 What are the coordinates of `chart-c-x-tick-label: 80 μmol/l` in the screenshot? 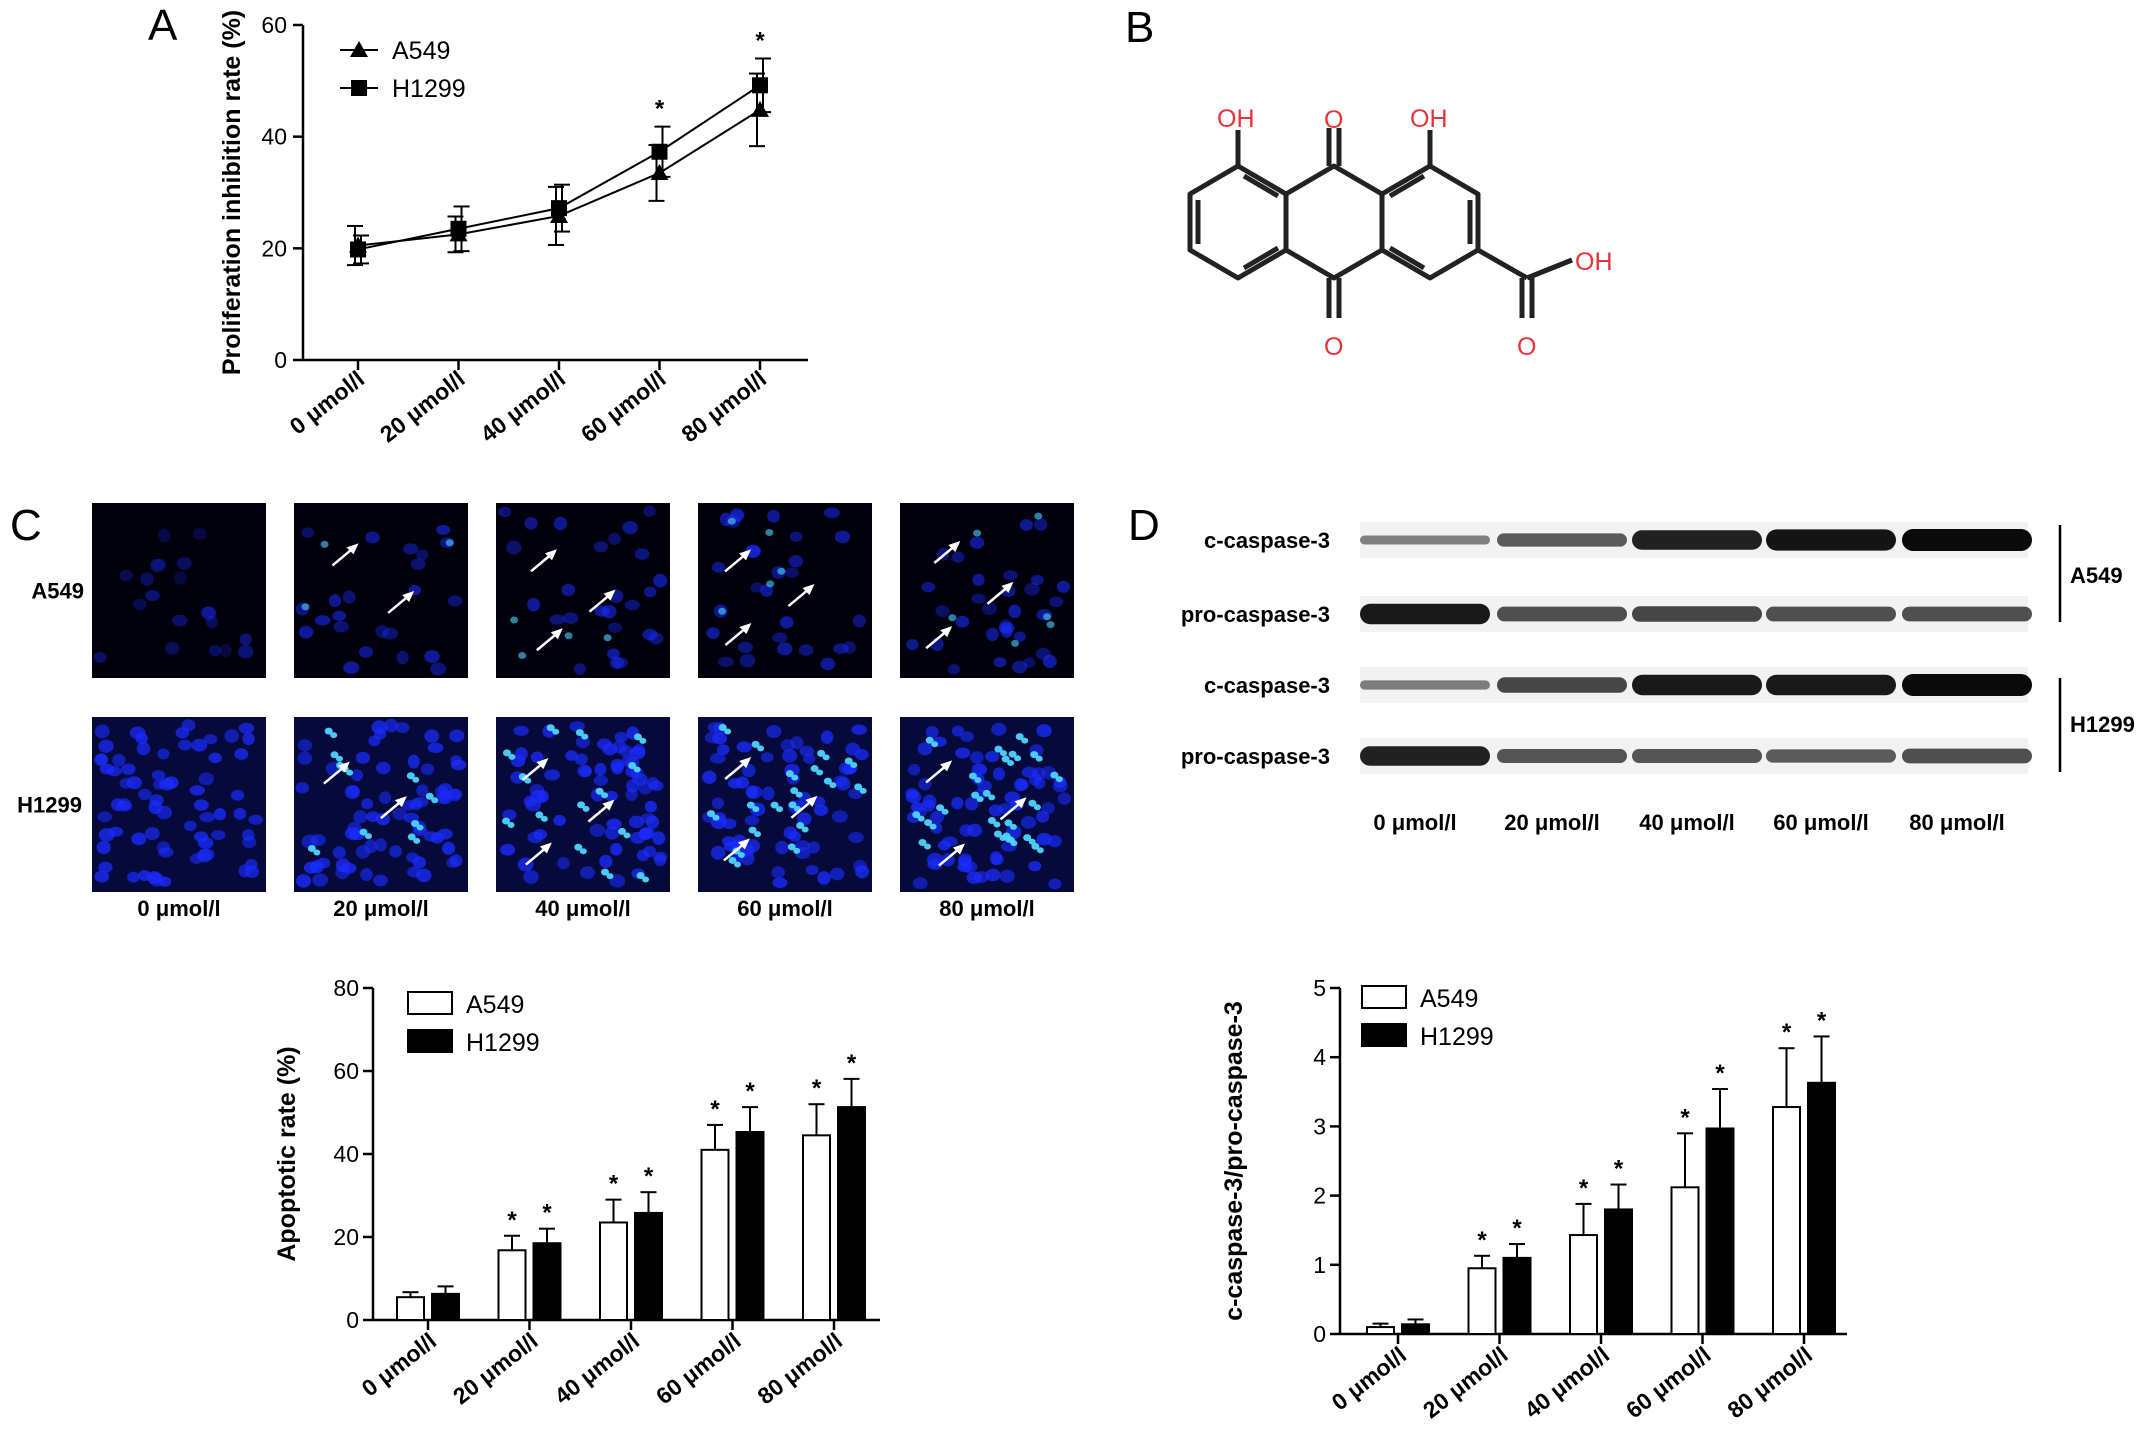 It's located at (799, 1368).